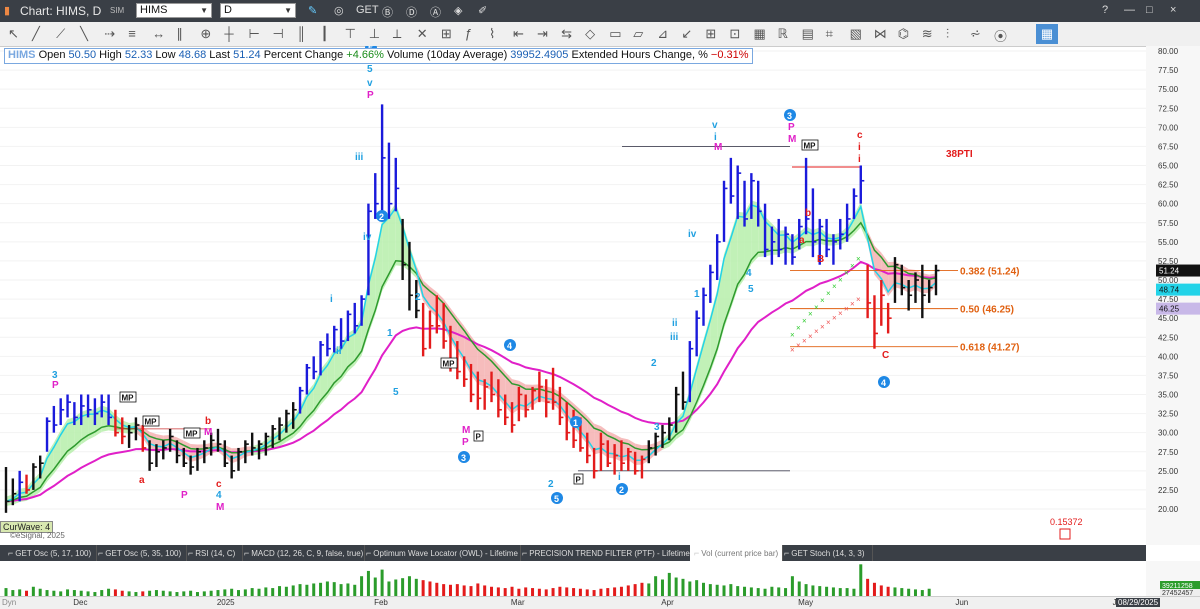  Describe the element at coordinates (927, 33) in the screenshot. I see `wave-lines-icon: ≋` at that location.